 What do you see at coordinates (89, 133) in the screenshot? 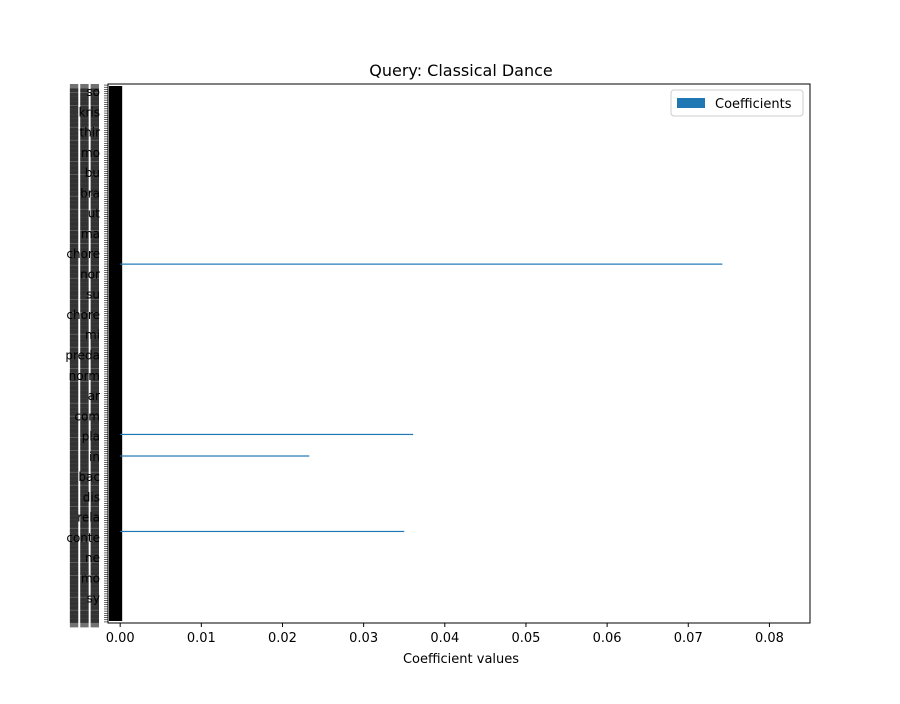
I see `y-tick-label: thir` at bounding box center [89, 133].